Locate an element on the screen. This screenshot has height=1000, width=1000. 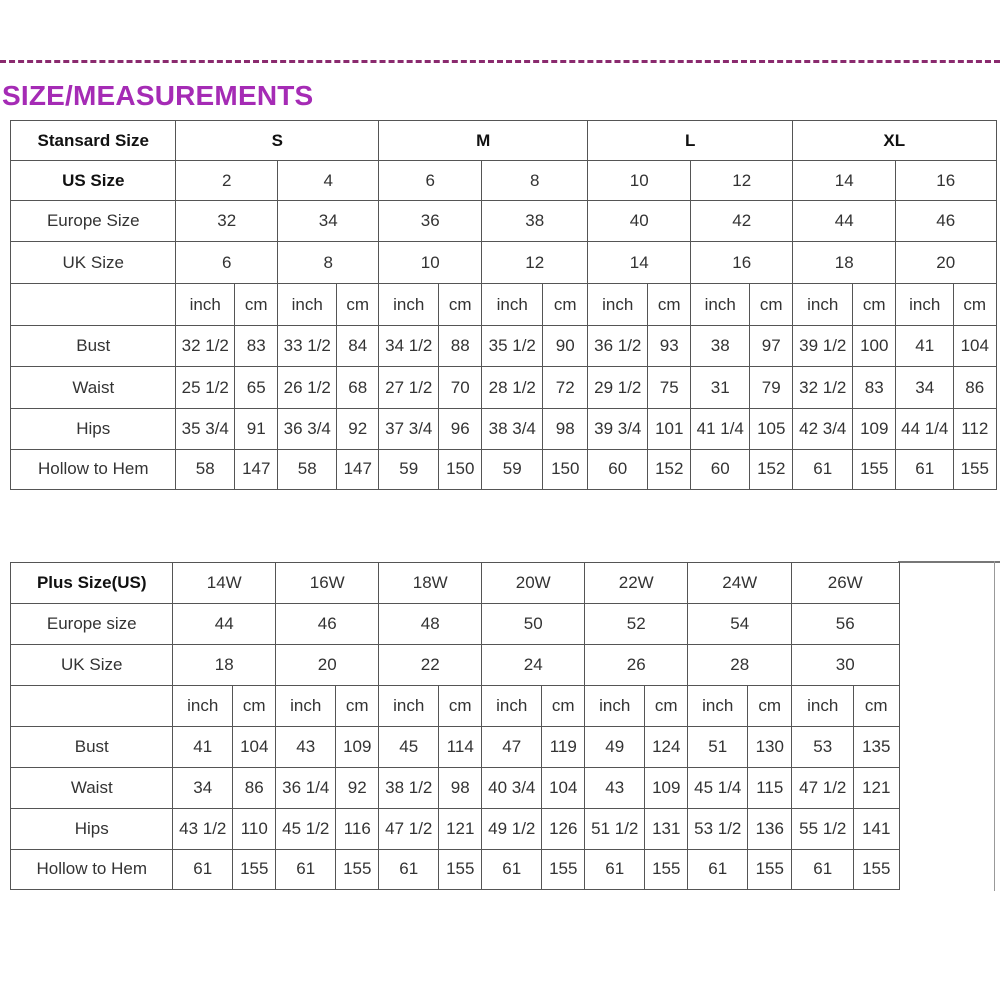
measurement-cell: 115 is located at coordinates (770, 788).